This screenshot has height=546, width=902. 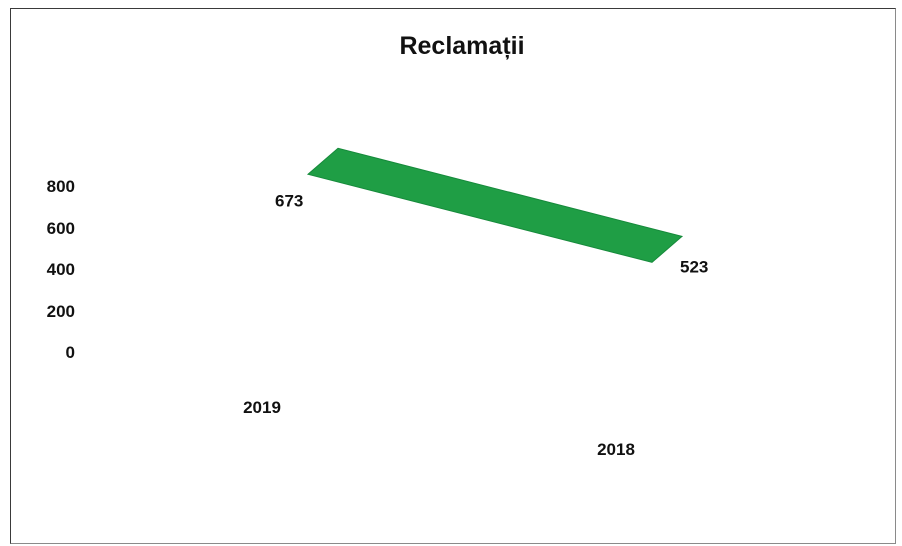 What do you see at coordinates (694, 266) in the screenshot?
I see `data-label: 523` at bounding box center [694, 266].